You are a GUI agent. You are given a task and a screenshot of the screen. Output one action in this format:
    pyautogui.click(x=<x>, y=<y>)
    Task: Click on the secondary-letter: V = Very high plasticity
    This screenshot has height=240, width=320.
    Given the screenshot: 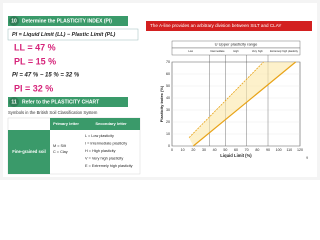 What is the action you would take?
    pyautogui.click(x=104, y=159)
    